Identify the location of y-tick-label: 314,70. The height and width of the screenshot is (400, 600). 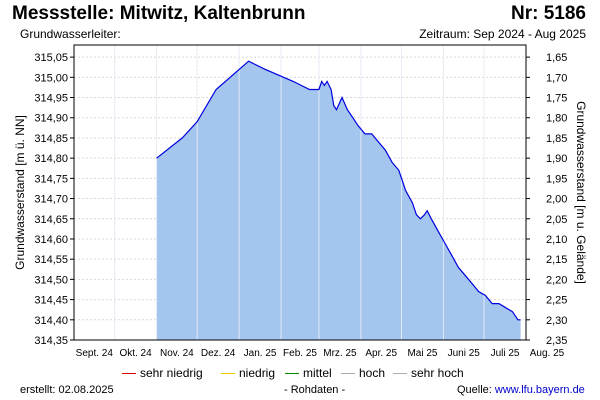
(51, 200).